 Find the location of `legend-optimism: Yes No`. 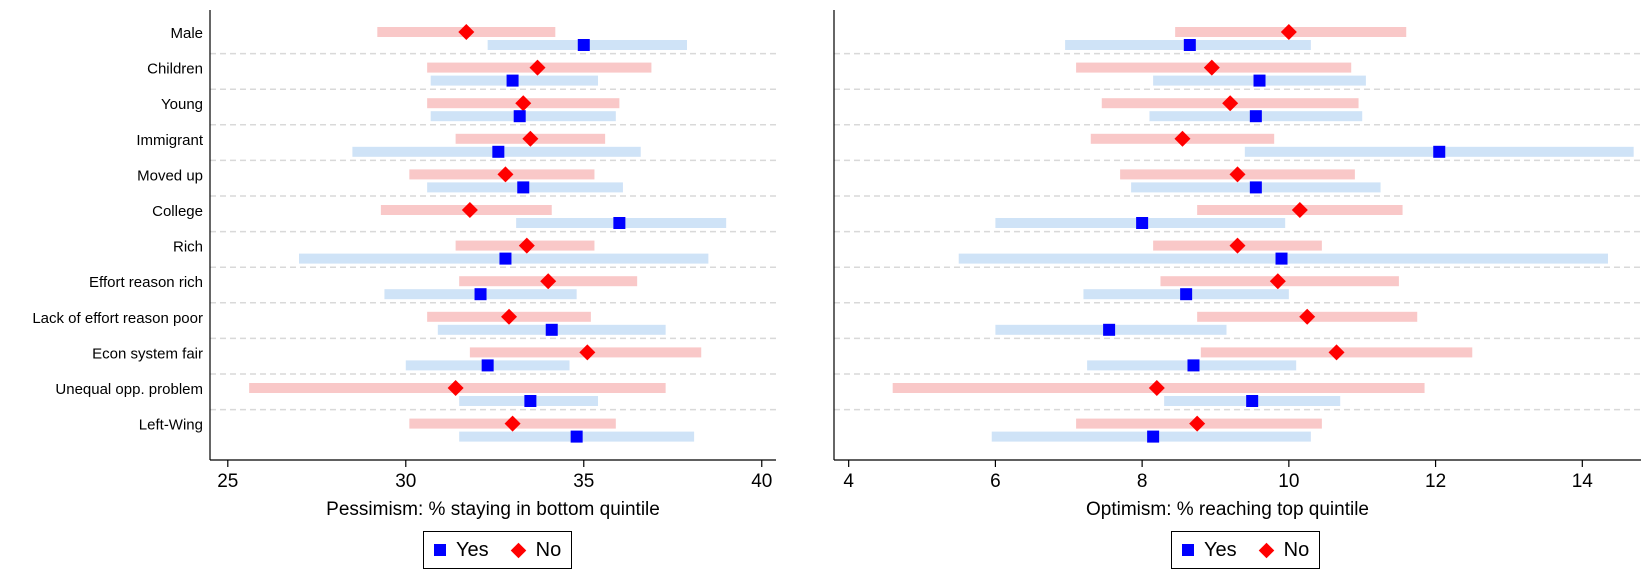

legend-optimism: Yes No is located at coordinates (1246, 550).